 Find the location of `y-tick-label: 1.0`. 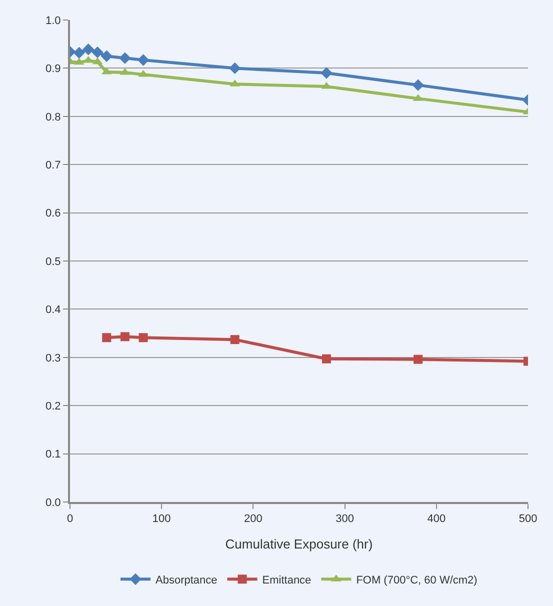

y-tick-label: 1.0 is located at coordinates (53, 20).